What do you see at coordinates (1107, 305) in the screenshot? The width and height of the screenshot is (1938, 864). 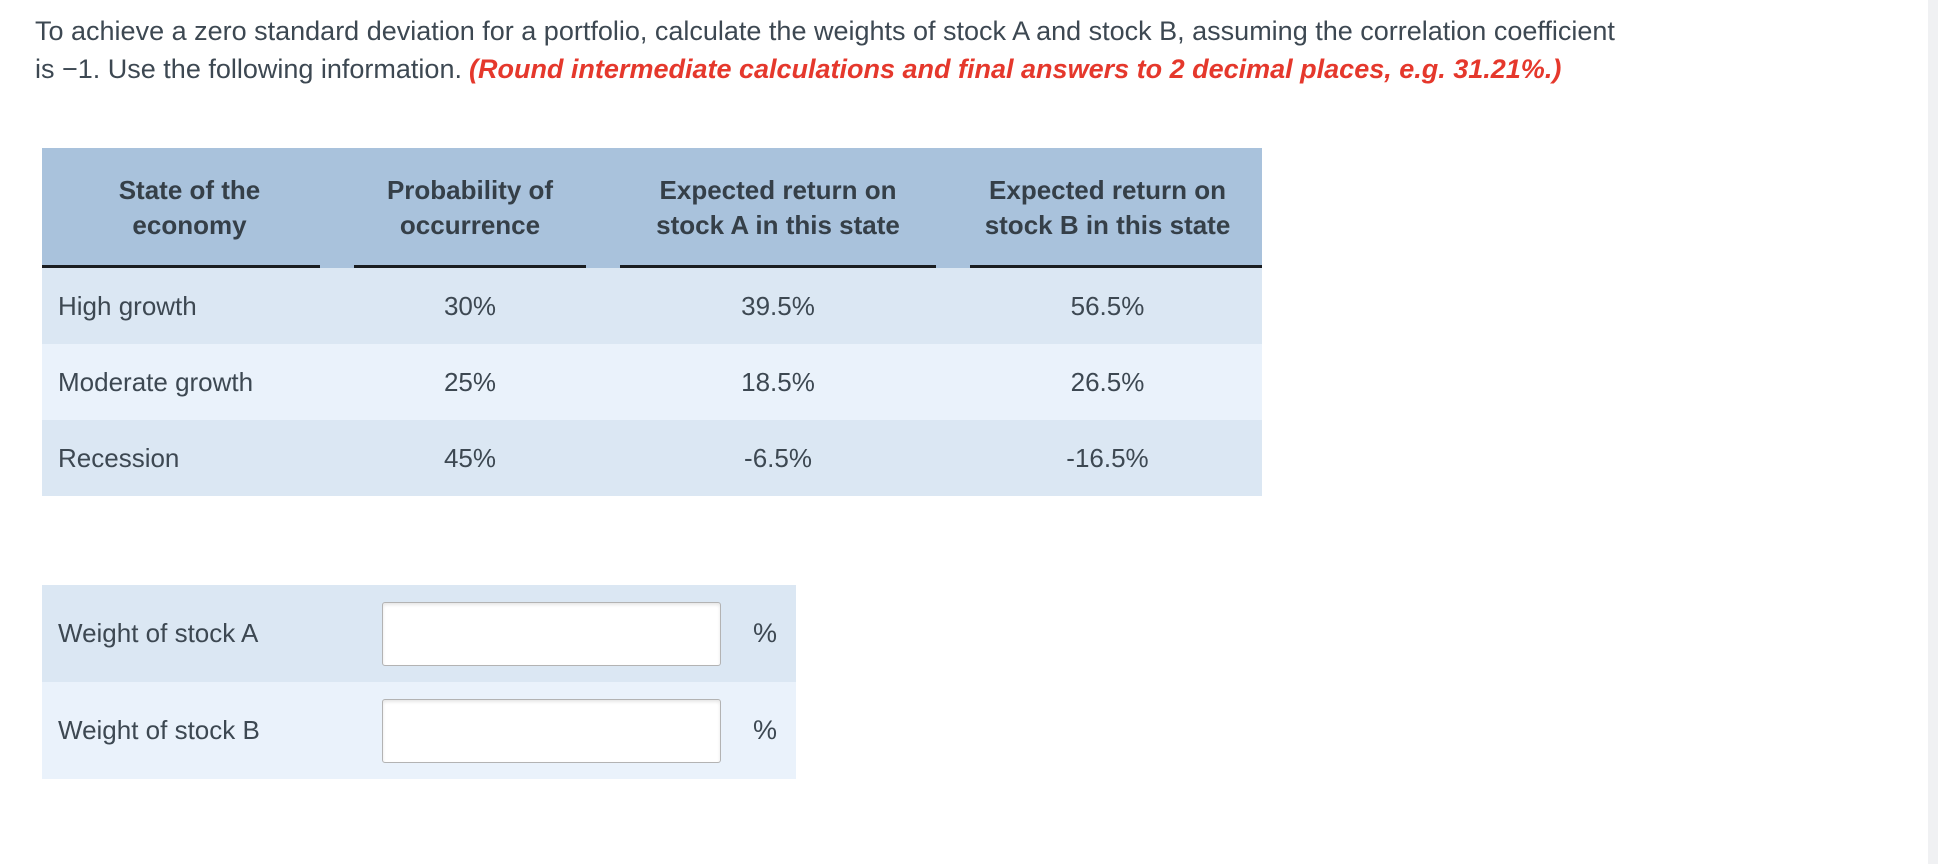 I see `cell-return-b: 56.5%` at bounding box center [1107, 305].